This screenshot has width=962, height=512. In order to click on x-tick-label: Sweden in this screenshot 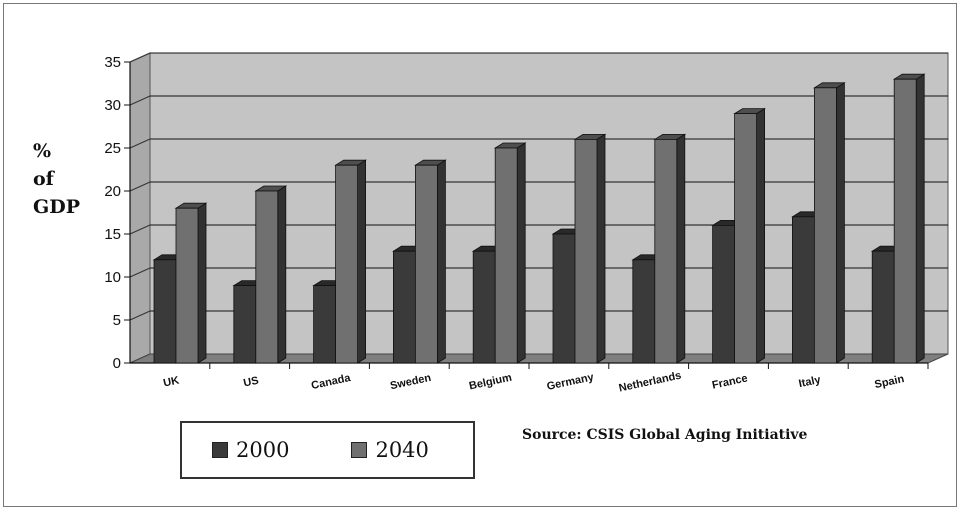, I will do `click(410, 382)`.